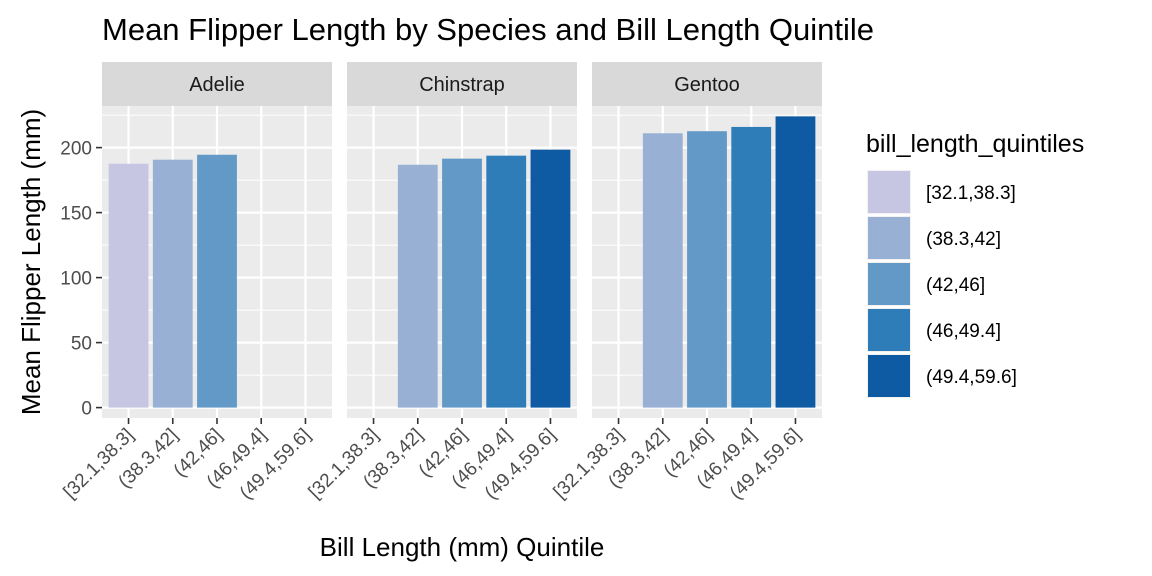 The image size is (1152, 576). I want to click on y-tick-label: 100, so click(76, 279).